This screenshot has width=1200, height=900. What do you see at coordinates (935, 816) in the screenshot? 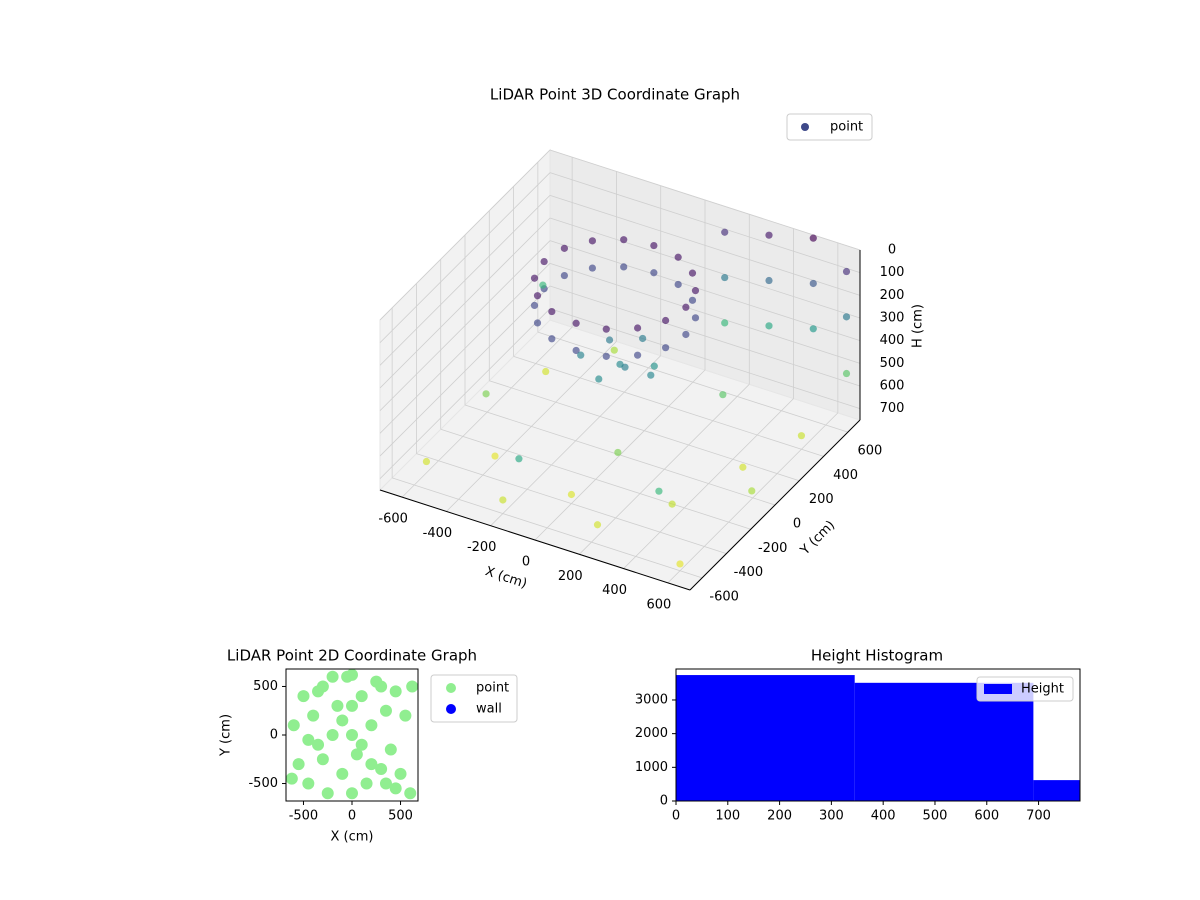
I see `x-tick-label: 500` at bounding box center [935, 816].